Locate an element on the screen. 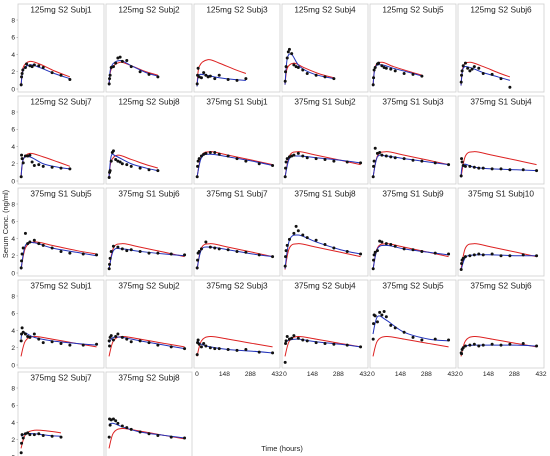 The image size is (550, 456). y-tick-label: 8 is located at coordinates (13, 20).